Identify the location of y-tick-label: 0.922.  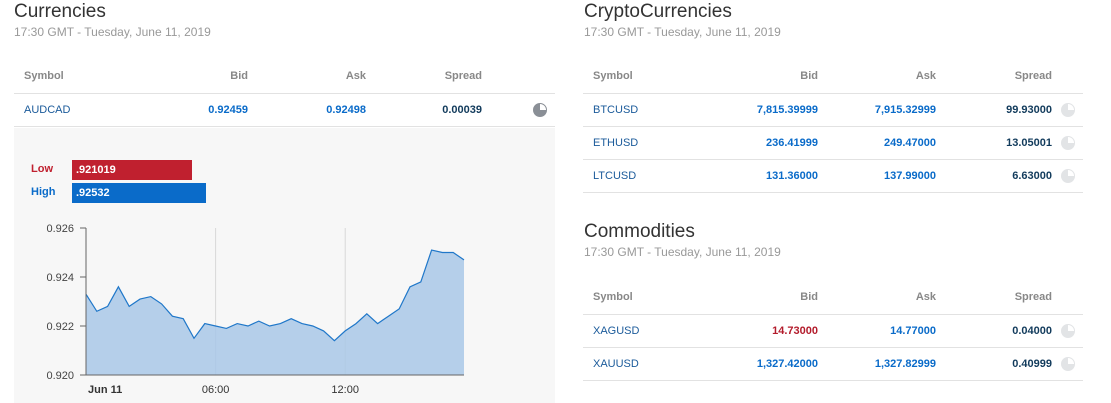
(60, 327).